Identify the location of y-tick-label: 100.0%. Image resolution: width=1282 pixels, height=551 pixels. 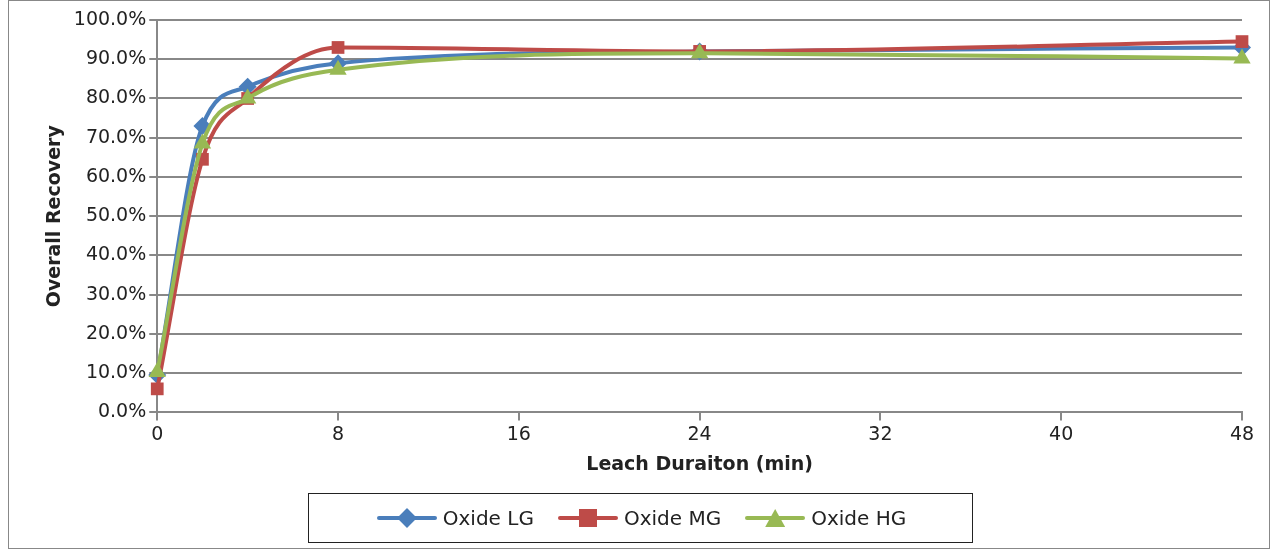
(110, 17).